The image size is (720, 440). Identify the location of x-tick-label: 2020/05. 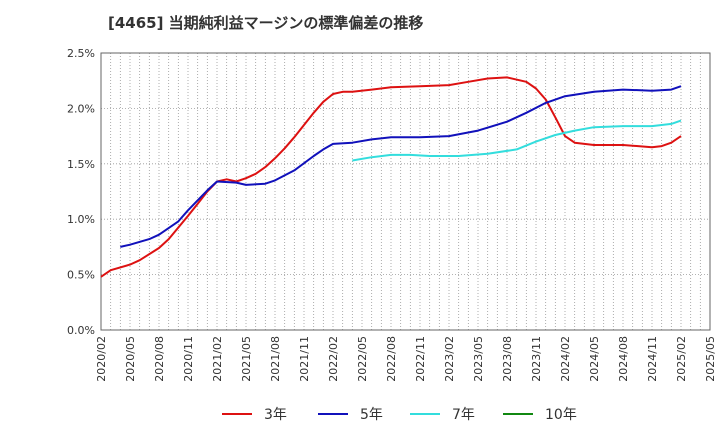
(130, 359).